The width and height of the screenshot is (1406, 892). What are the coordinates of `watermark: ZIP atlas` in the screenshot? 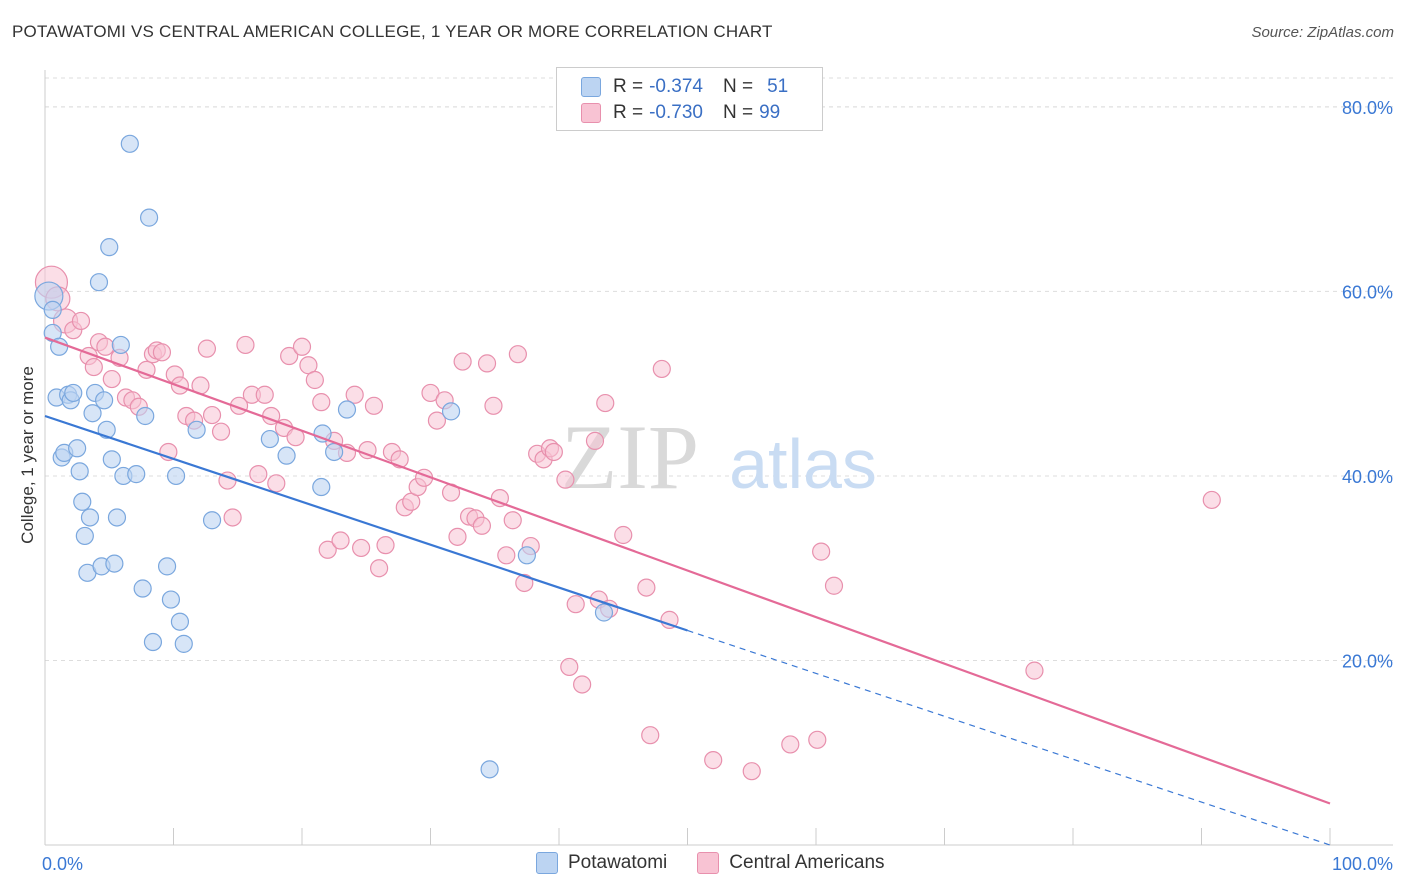 It's located at (719, 457).